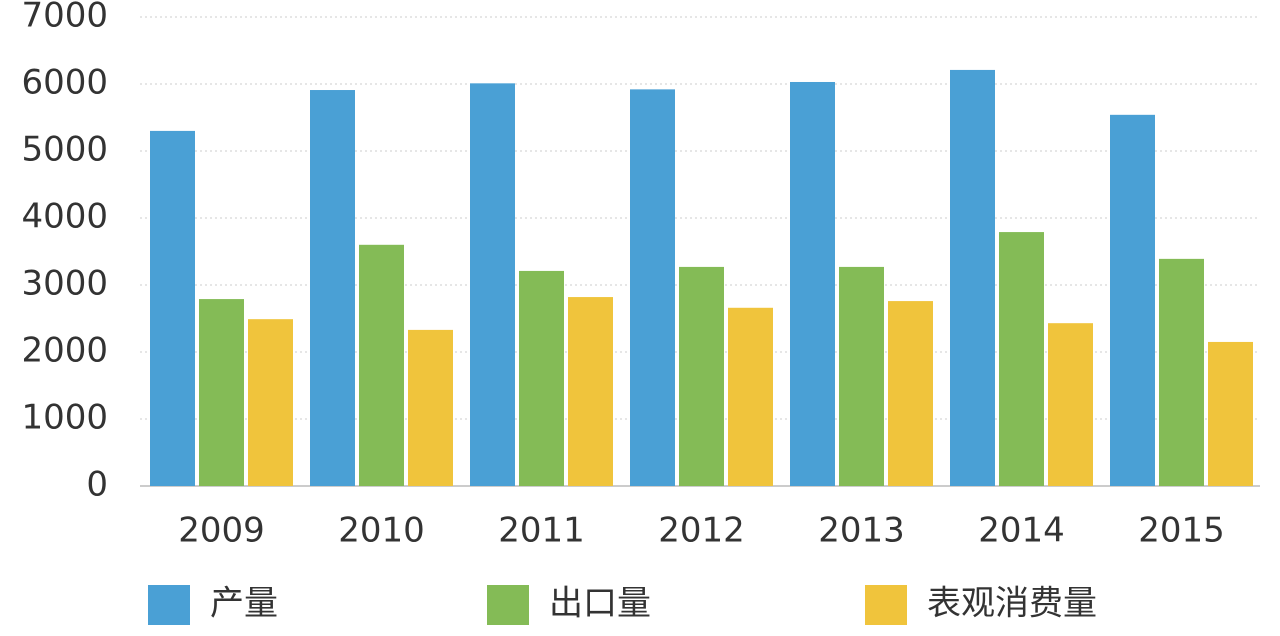 The image size is (1280, 636). Describe the element at coordinates (97, 485) in the screenshot. I see `y-tick-label: 0` at that location.